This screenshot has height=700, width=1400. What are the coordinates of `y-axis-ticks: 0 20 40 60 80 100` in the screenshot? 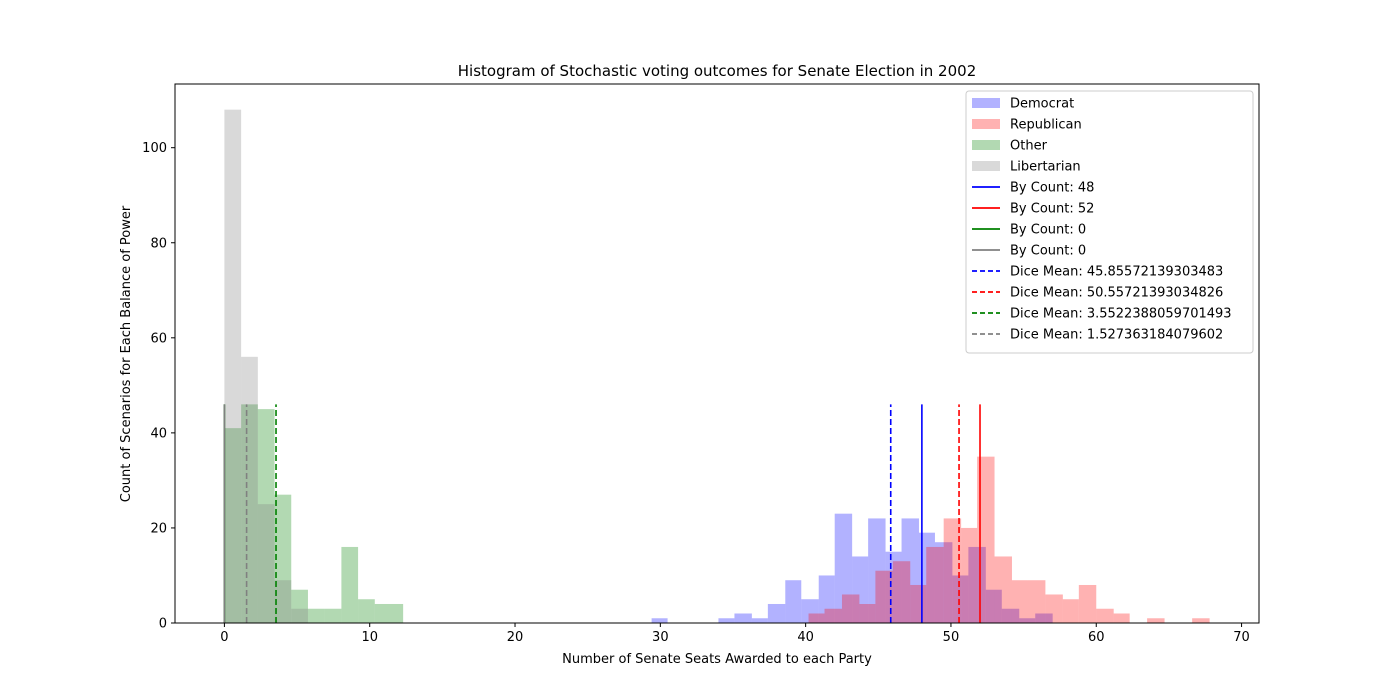 It's located at (158, 386).